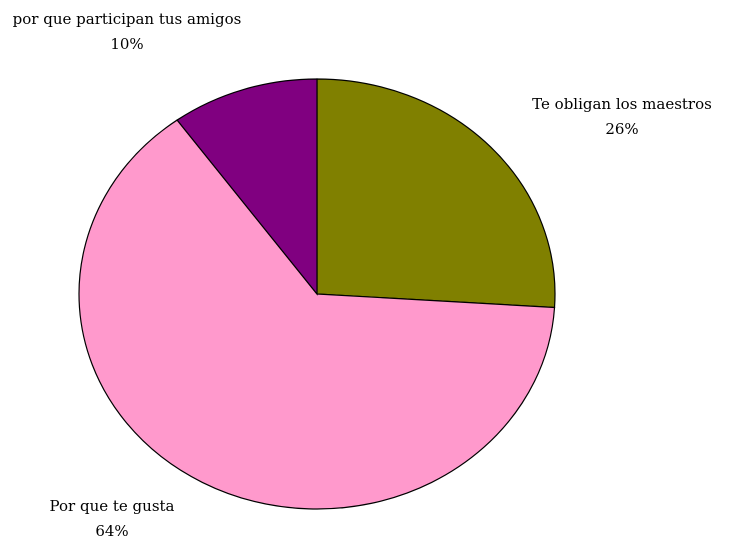 The width and height of the screenshot is (744, 537). I want to click on category-label: por que participan tus amigos, so click(127, 19).